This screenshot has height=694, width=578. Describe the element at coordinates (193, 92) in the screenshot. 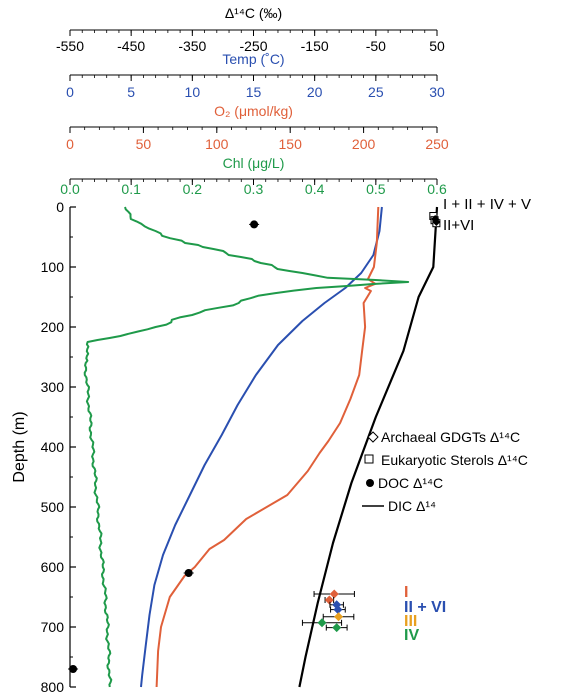

I see `axis-temp-tick-label: 10` at that location.